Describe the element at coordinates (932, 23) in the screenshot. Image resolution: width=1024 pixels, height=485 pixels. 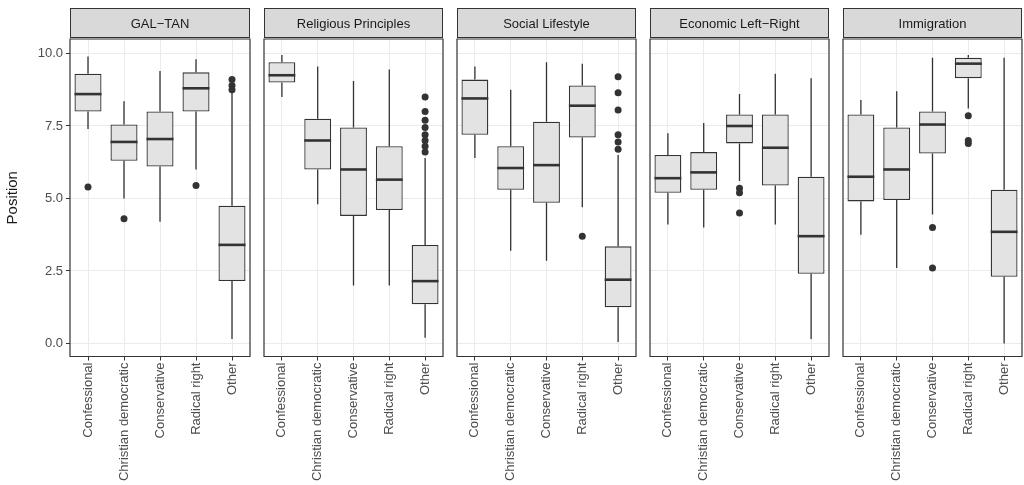
I see `chart-title: Immigration` at that location.